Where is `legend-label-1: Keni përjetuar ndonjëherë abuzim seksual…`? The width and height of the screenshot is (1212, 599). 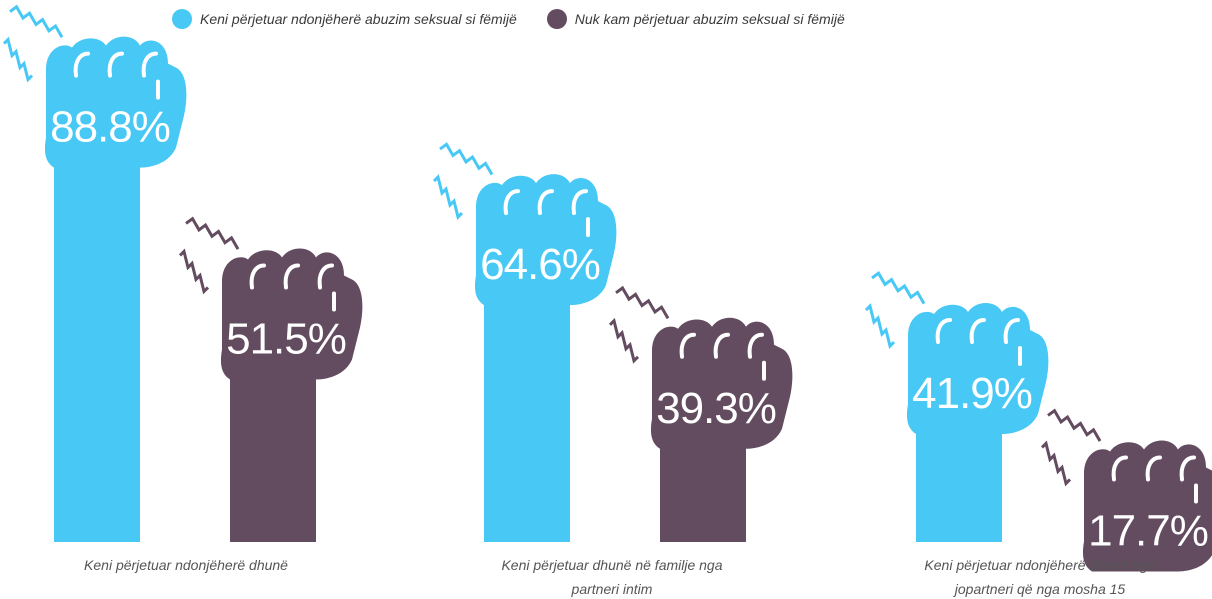 legend-label-1: Keni përjetuar ndonjëherë abuzim seksual… is located at coordinates (358, 19).